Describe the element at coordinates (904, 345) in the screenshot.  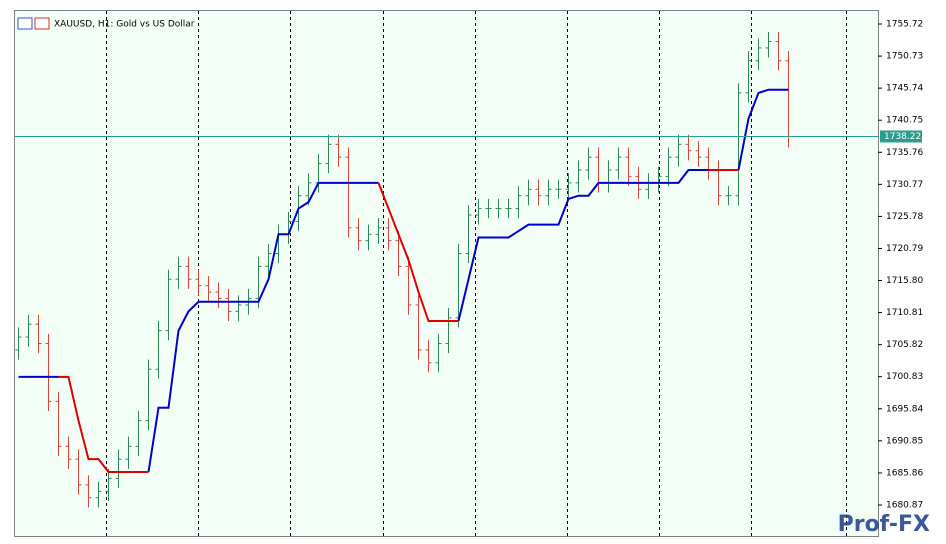
I see `y-tick-label: 1705.82` at that location.